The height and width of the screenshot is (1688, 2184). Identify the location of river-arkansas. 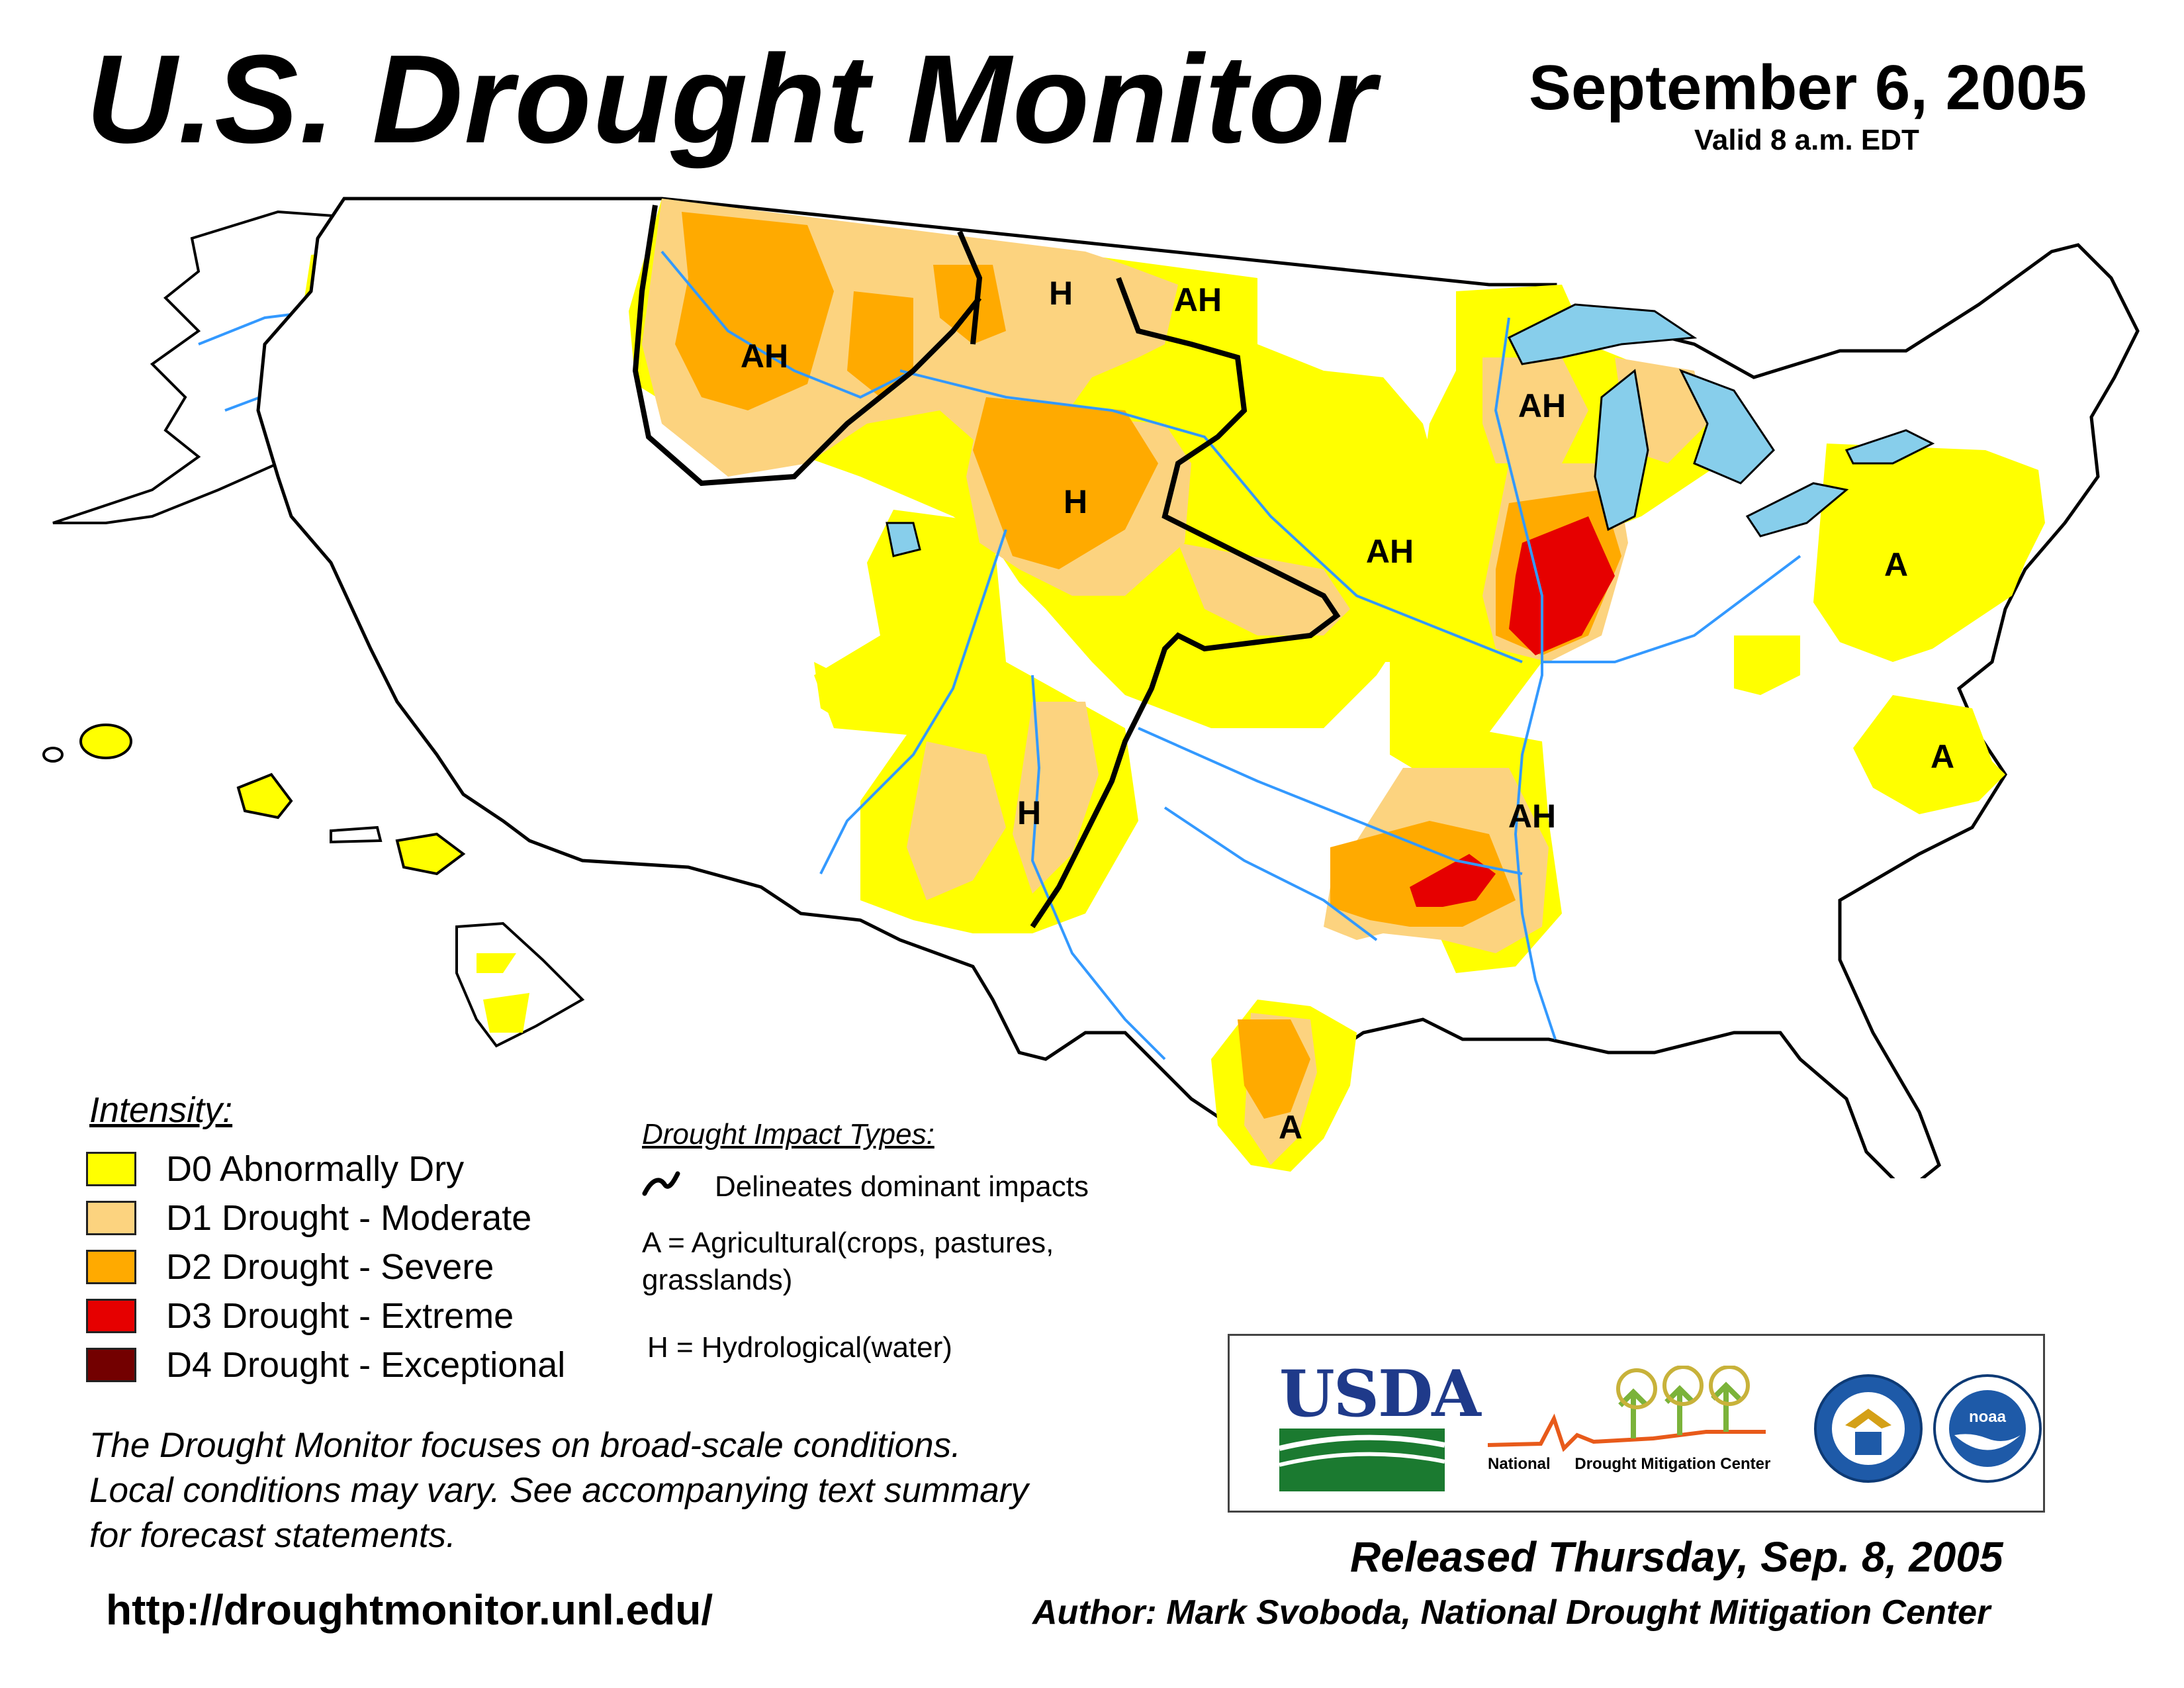
(1331, 801).